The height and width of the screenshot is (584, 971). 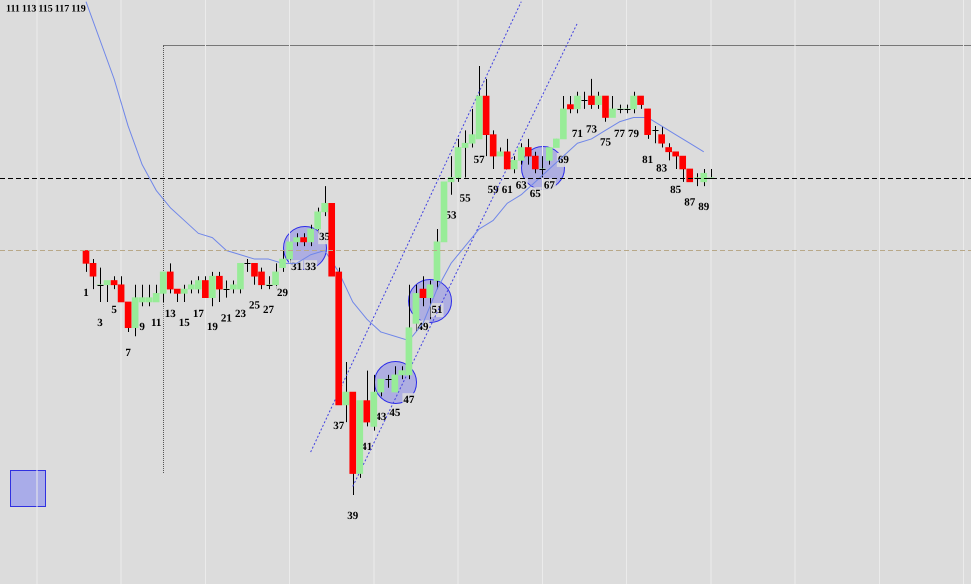 What do you see at coordinates (620, 134) in the screenshot?
I see `x-tick-label: 77` at bounding box center [620, 134].